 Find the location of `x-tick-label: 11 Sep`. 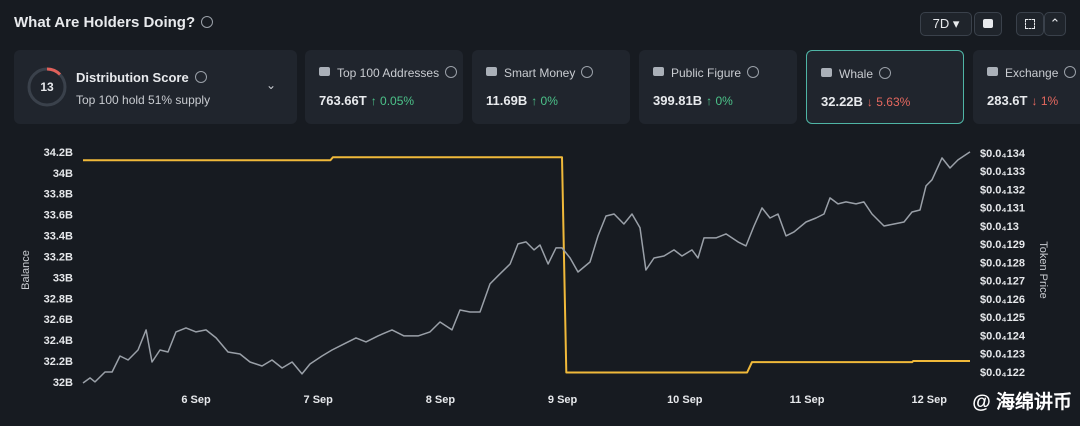

x-tick-label: 11 Sep is located at coordinates (807, 400).